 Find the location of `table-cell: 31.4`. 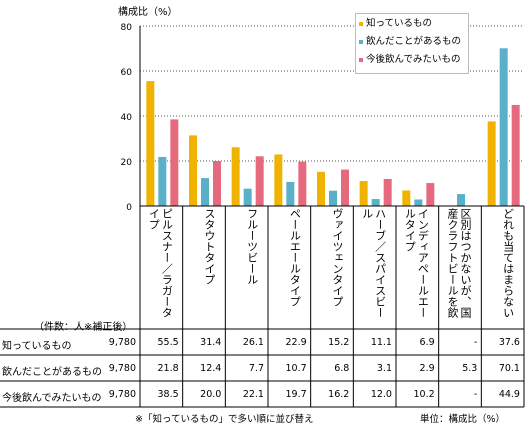

table-cell: 31.4 is located at coordinates (211, 342).